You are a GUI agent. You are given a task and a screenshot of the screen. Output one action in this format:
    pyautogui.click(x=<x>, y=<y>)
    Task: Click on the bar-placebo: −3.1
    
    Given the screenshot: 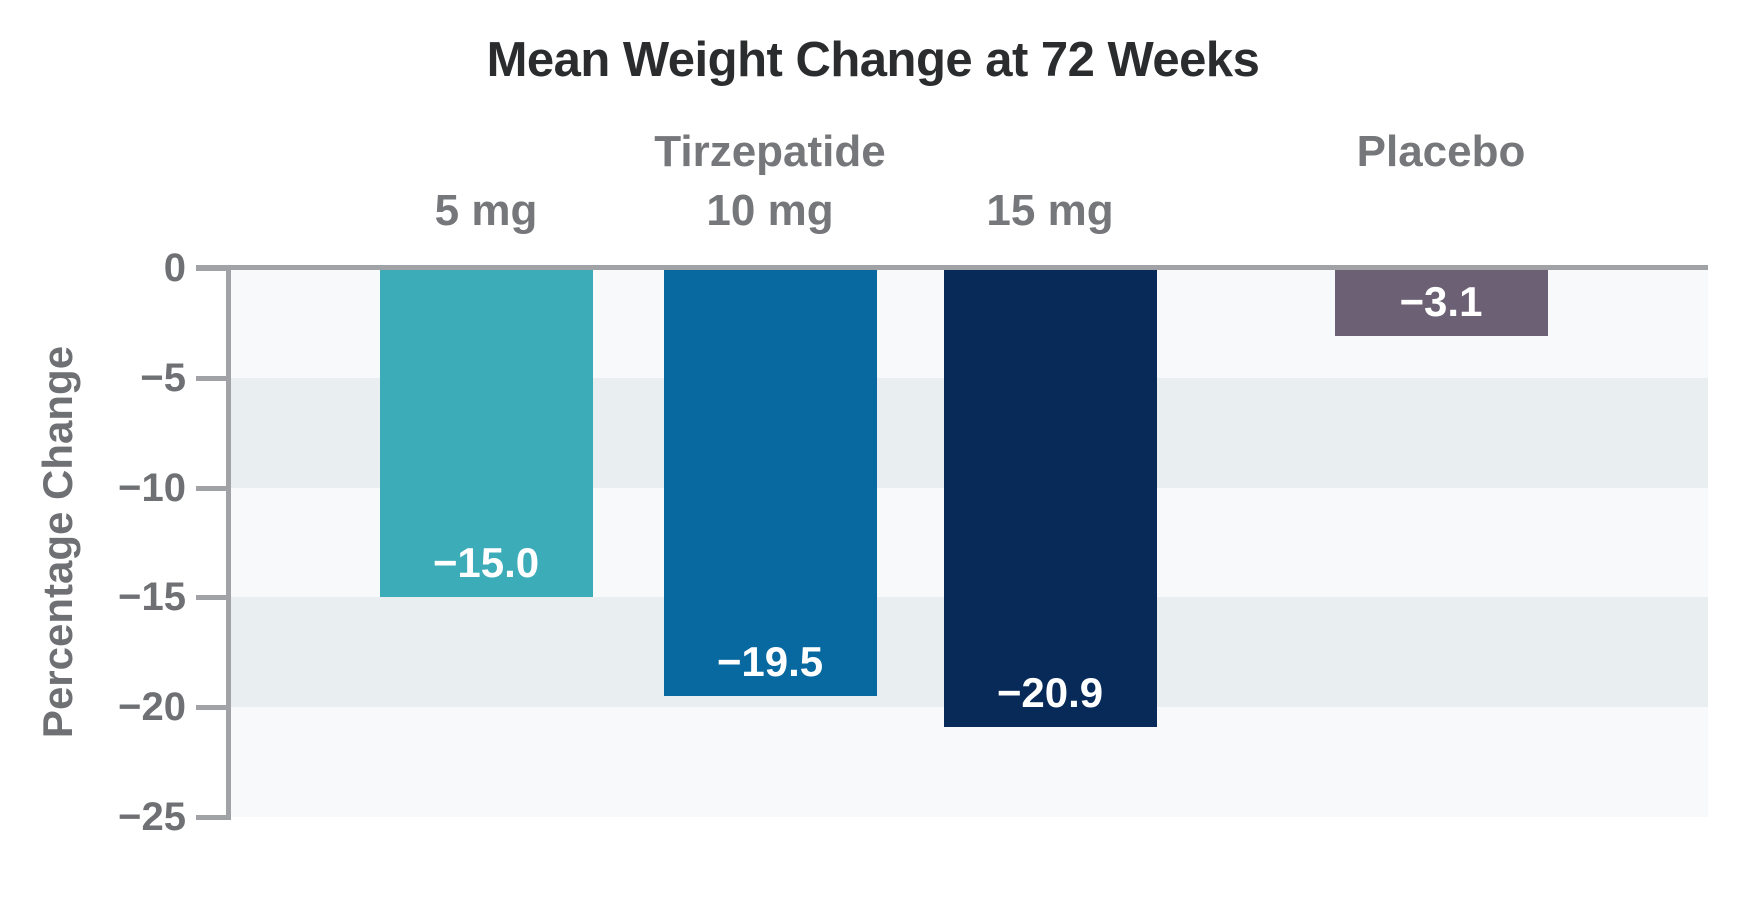 What is the action you would take?
    pyautogui.click(x=1441, y=302)
    